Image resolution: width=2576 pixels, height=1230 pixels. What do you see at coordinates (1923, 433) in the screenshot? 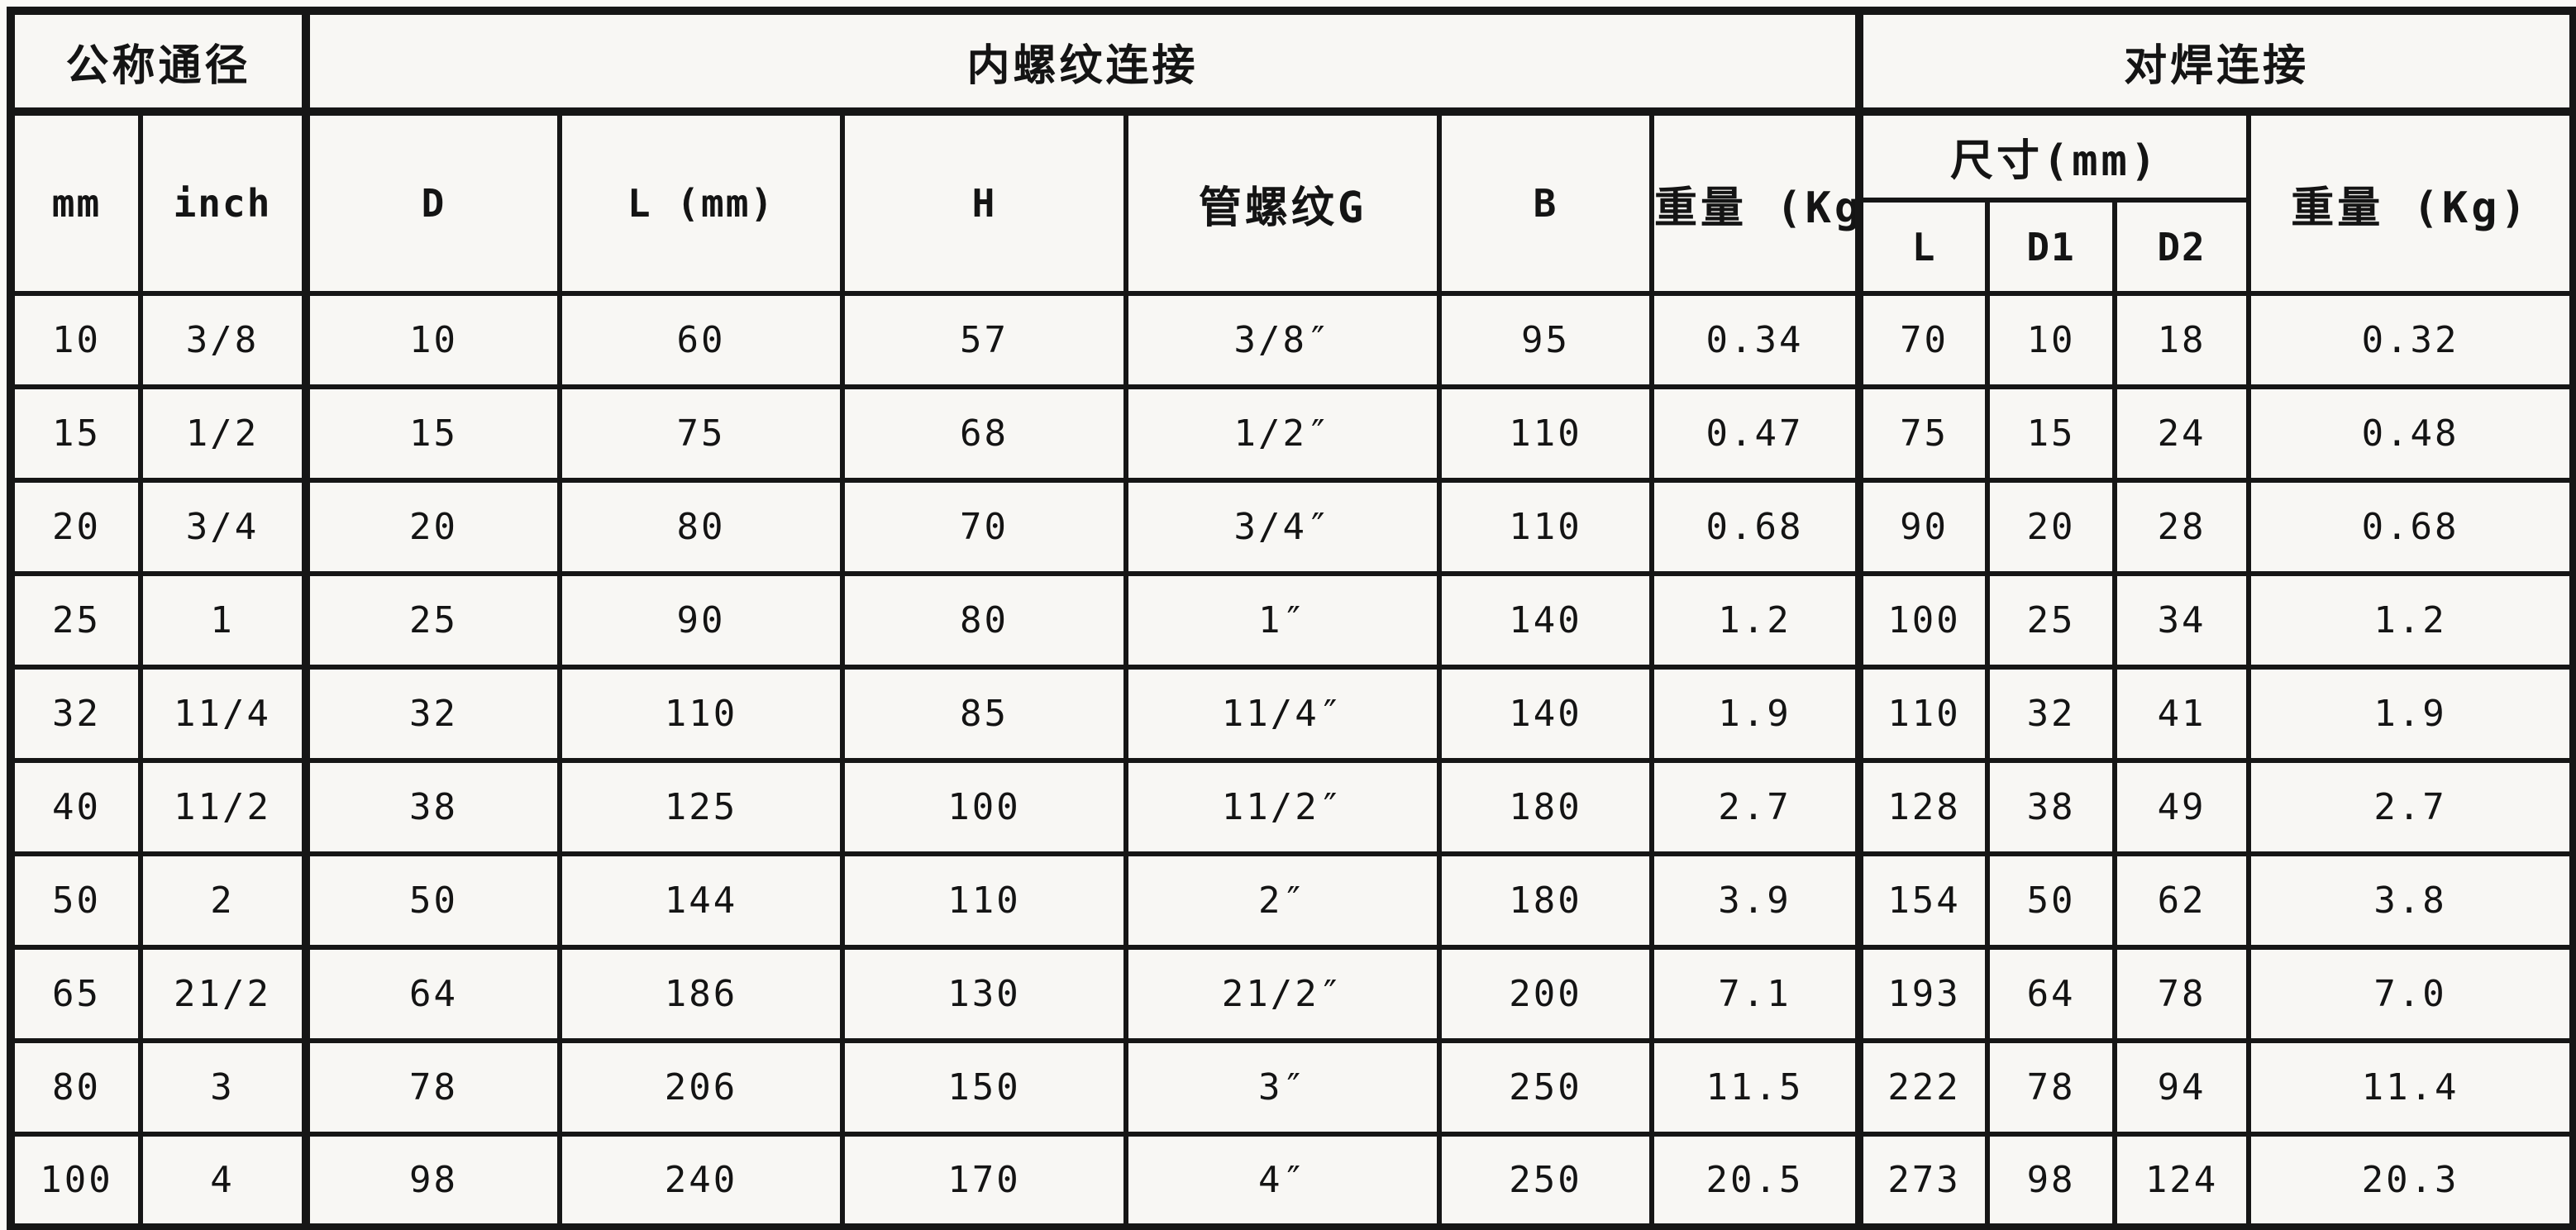
I see `table-cell: 75` at bounding box center [1923, 433].